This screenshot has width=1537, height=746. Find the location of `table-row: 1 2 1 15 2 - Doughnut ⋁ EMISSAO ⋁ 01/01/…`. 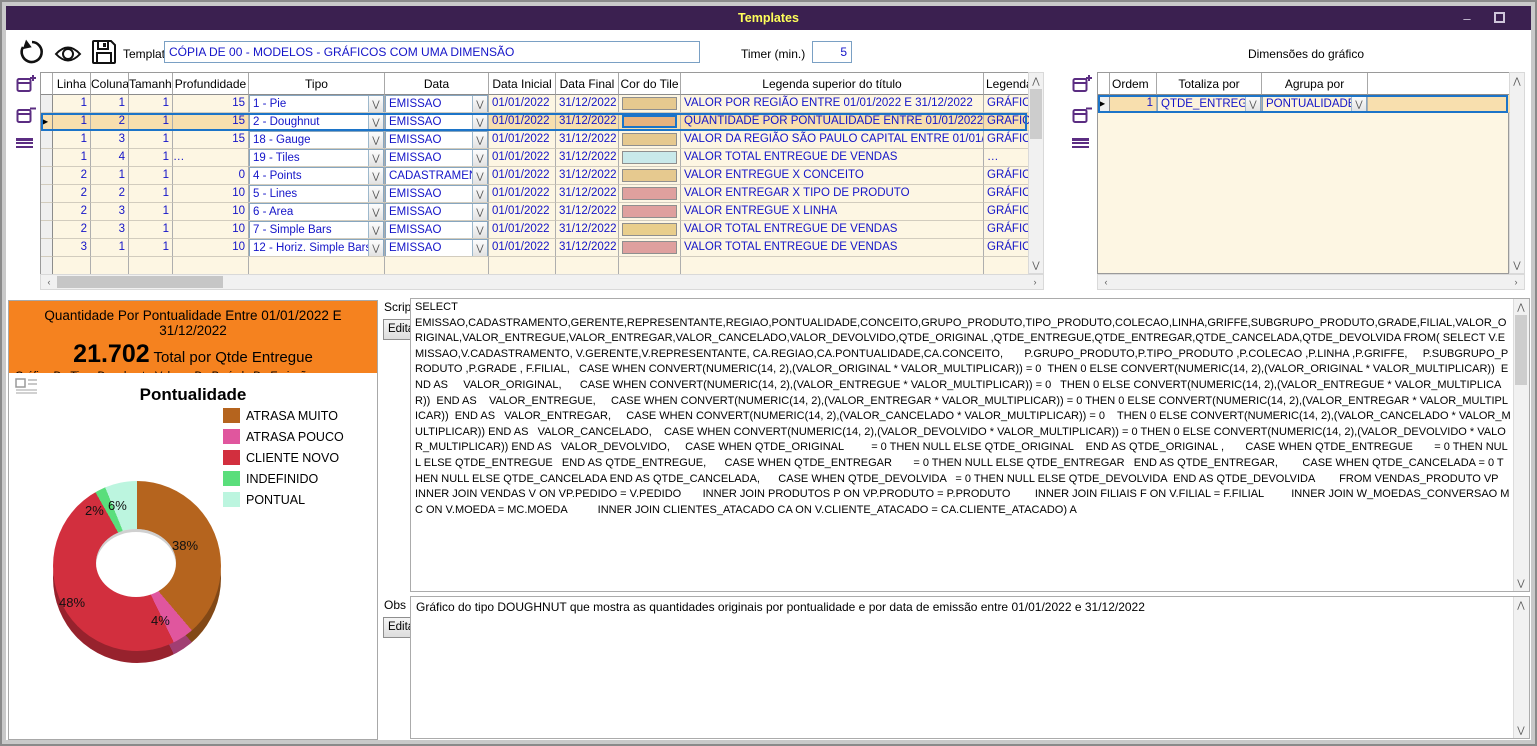

table-row: 1 2 1 15 2 - Doughnut ⋁ EMISSAO ⋁ 01/01/… is located at coordinates (535, 122).